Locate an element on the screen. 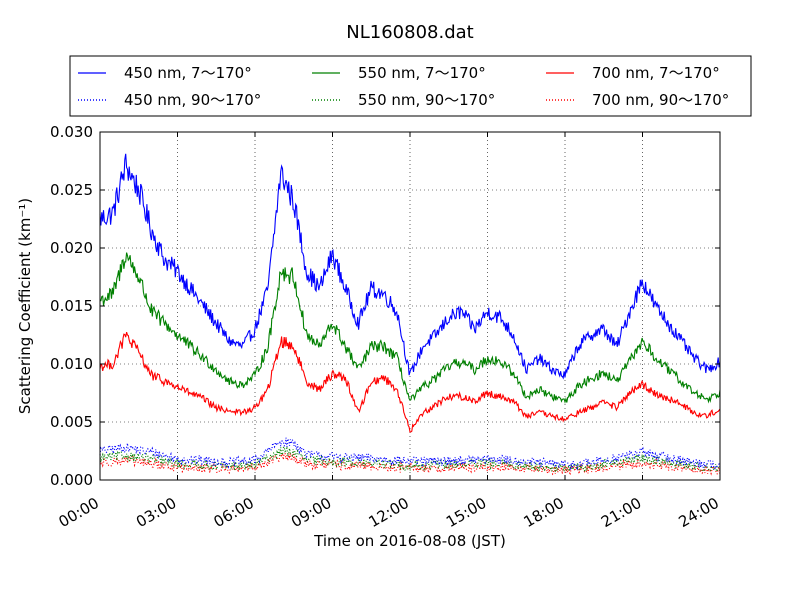  legend-box is located at coordinates (410, 86).